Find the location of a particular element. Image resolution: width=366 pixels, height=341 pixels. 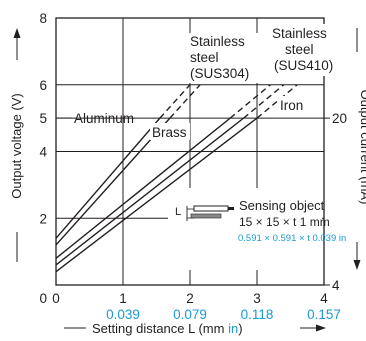

y-tick-label: 5 is located at coordinates (43, 118).